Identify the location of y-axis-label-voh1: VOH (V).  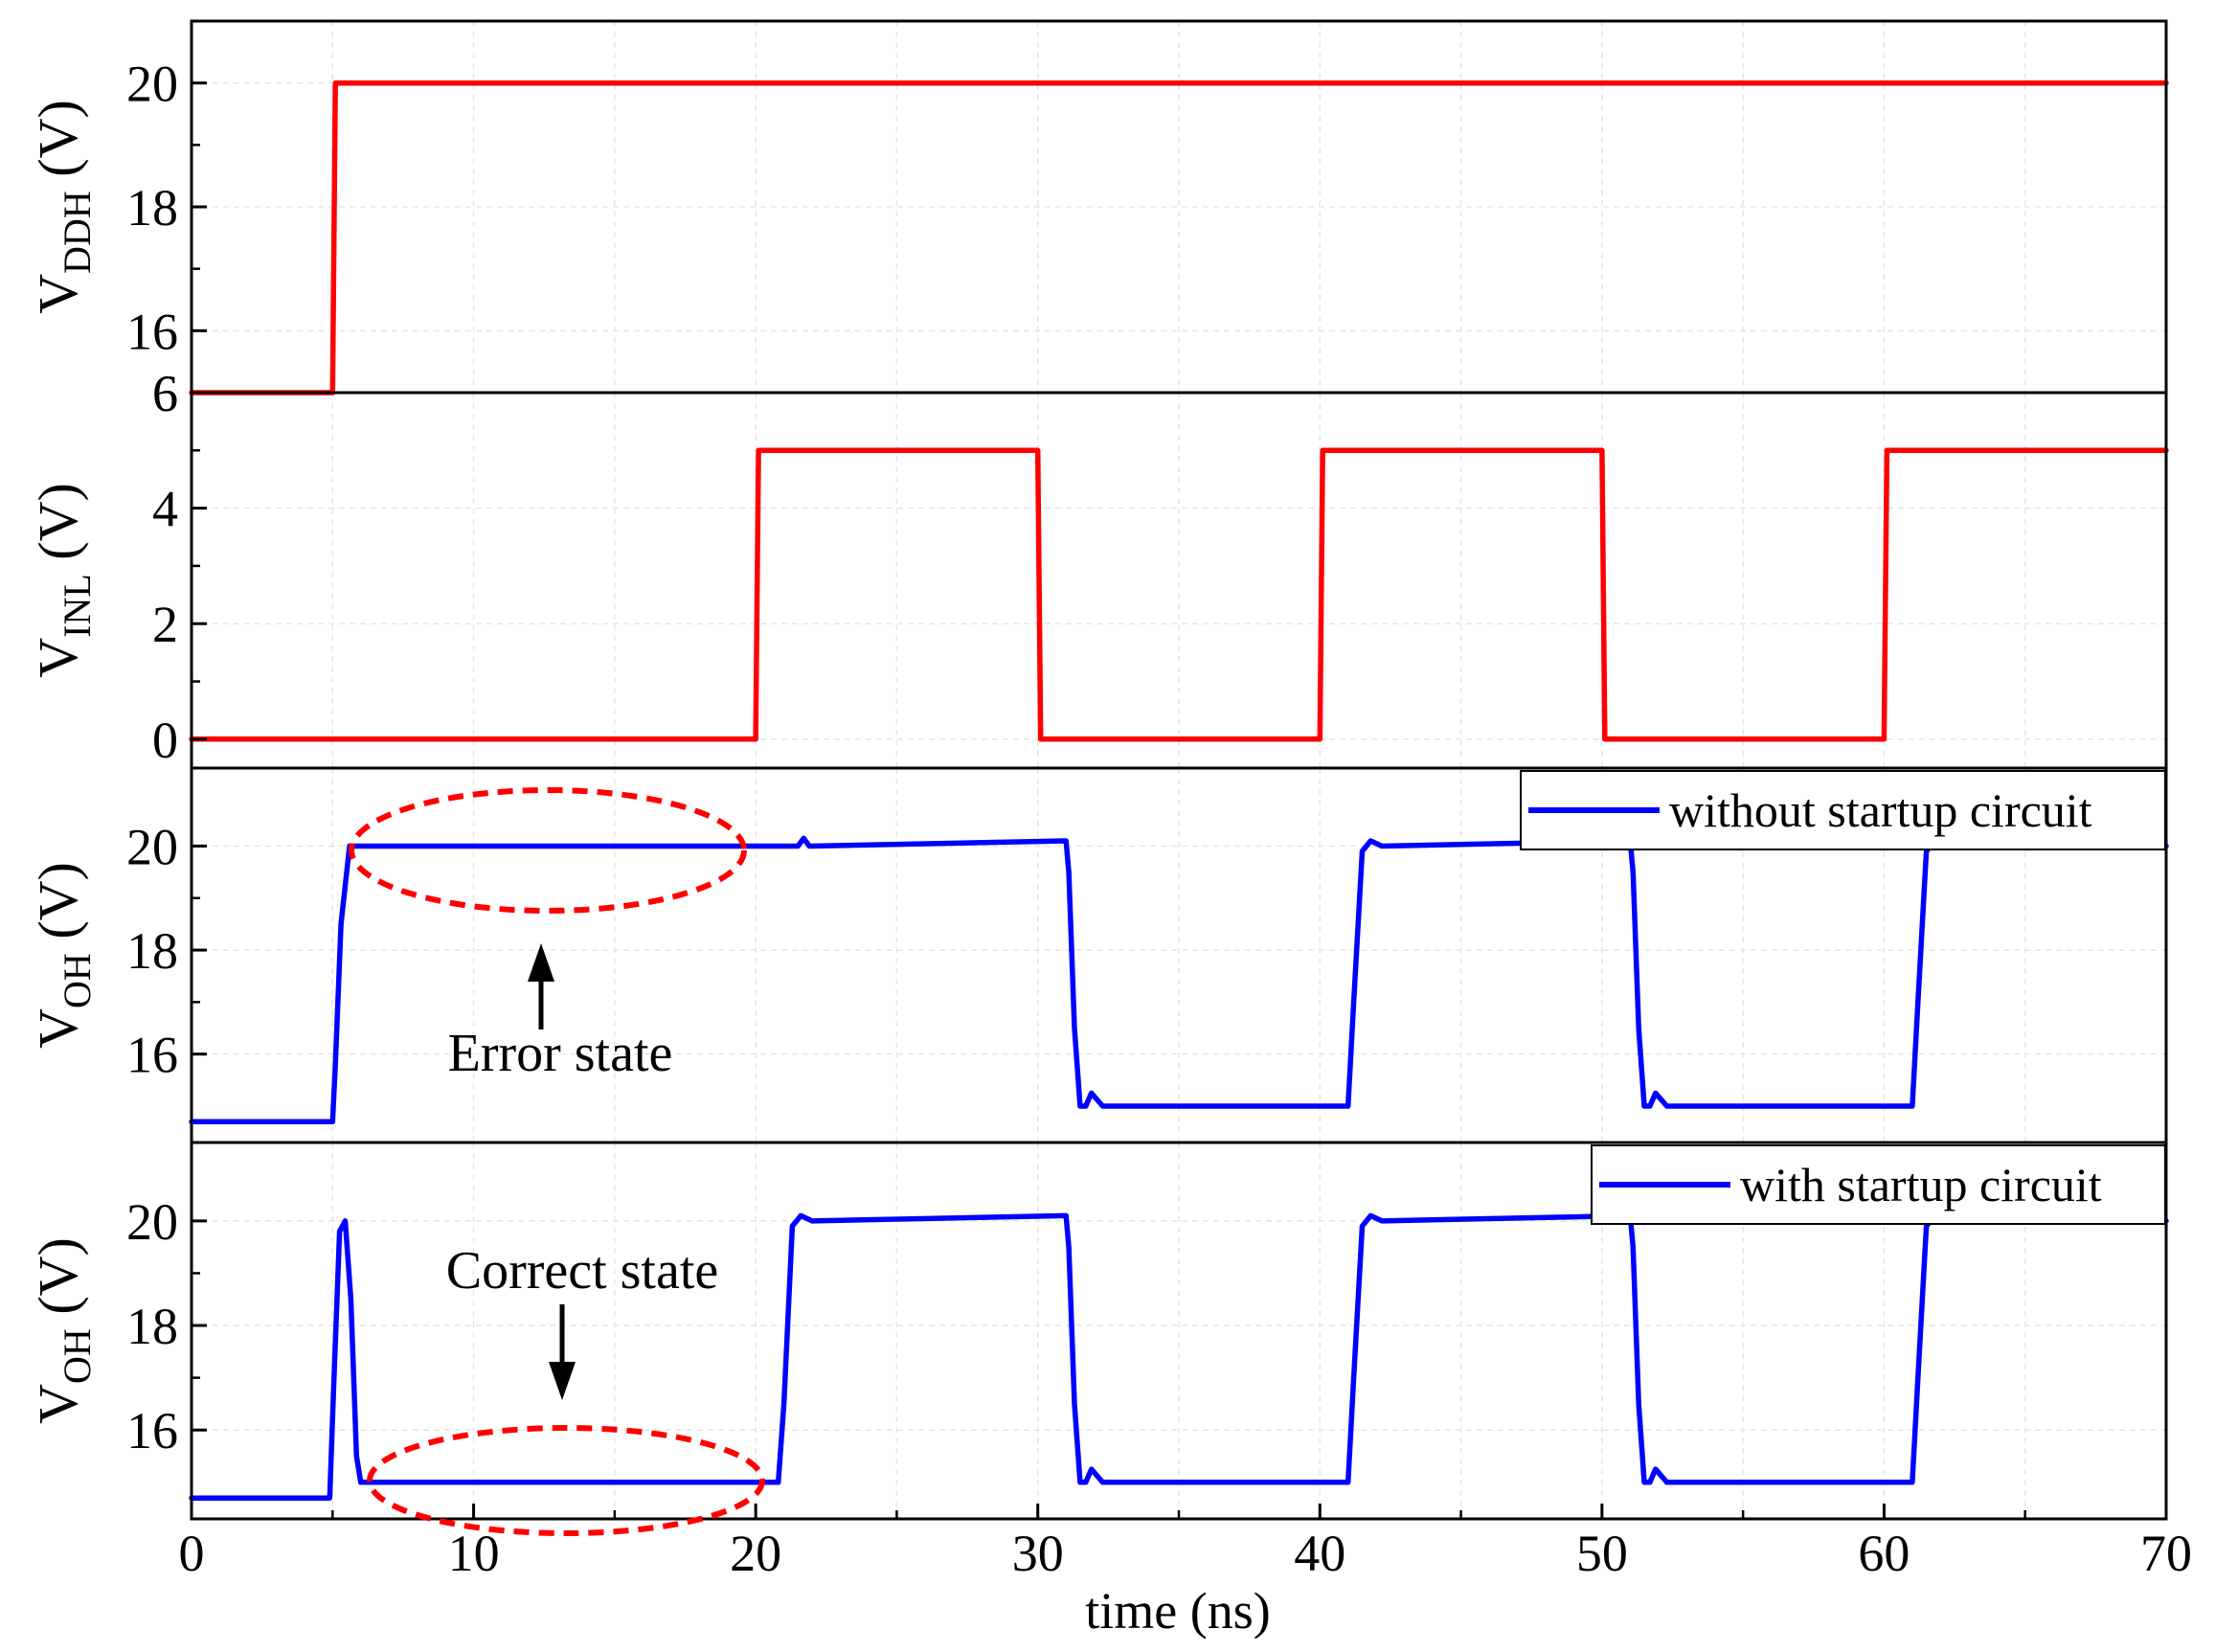
(63, 956).